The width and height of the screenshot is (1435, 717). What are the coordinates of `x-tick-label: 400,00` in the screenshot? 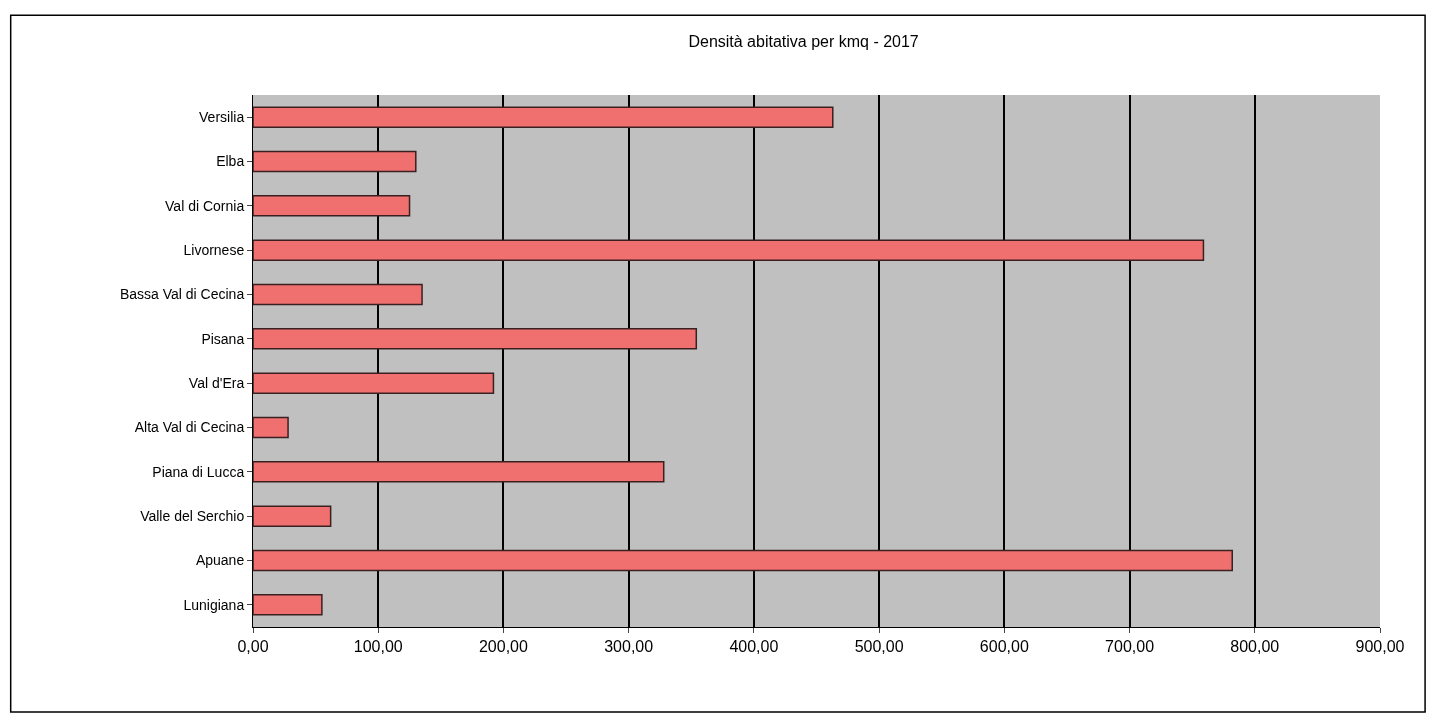 It's located at (754, 647).